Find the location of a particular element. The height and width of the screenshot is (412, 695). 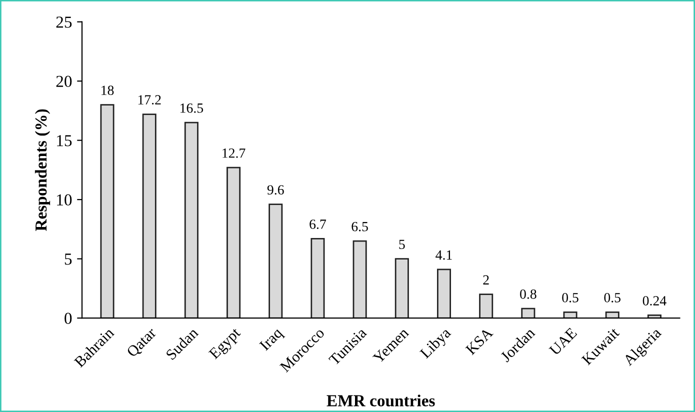

y-tick-label: 10 is located at coordinates (64, 200).